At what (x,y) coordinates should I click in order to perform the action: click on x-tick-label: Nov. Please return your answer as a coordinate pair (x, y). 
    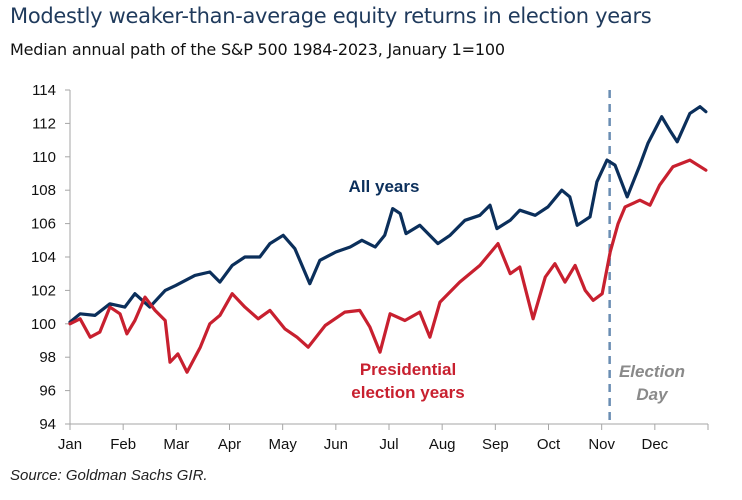
    Looking at the image, I should click on (601, 444).